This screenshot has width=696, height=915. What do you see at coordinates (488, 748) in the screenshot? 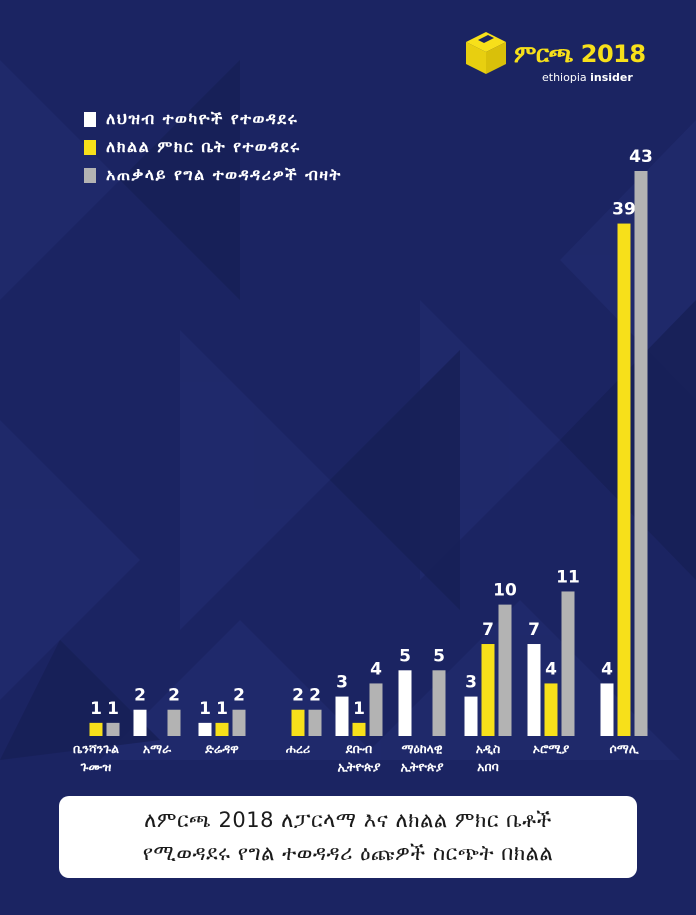
I see `category-label: አዲስ` at bounding box center [488, 748].